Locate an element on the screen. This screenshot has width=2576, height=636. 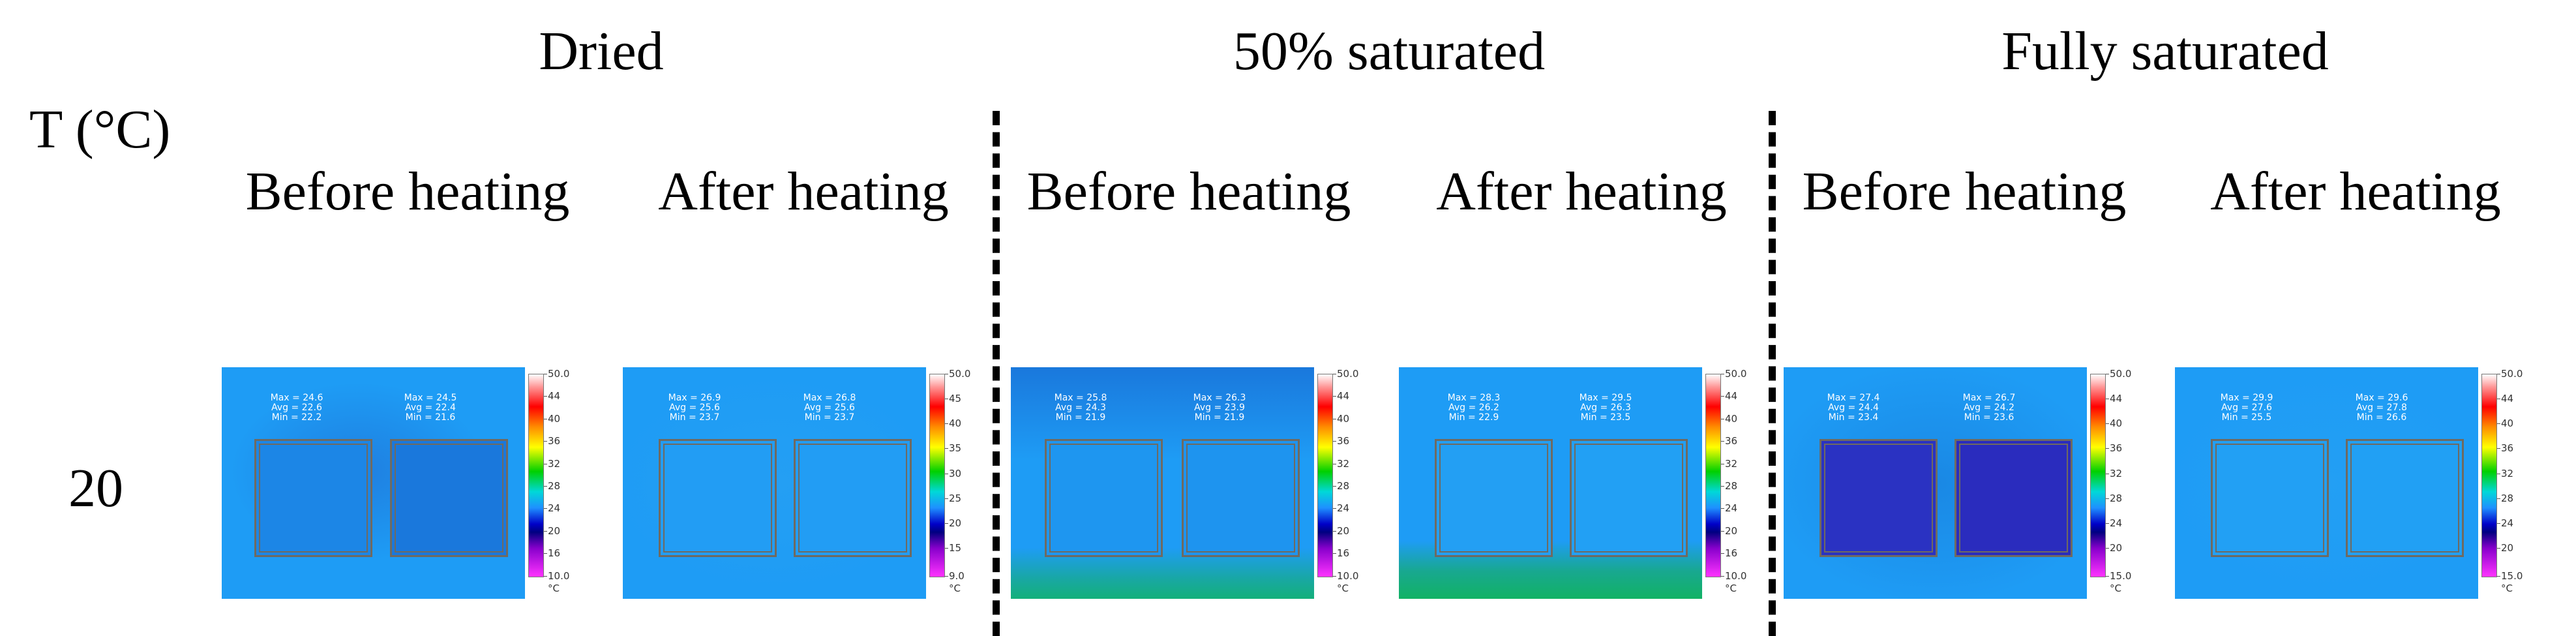
tick-label: 15 is located at coordinates (953, 547).